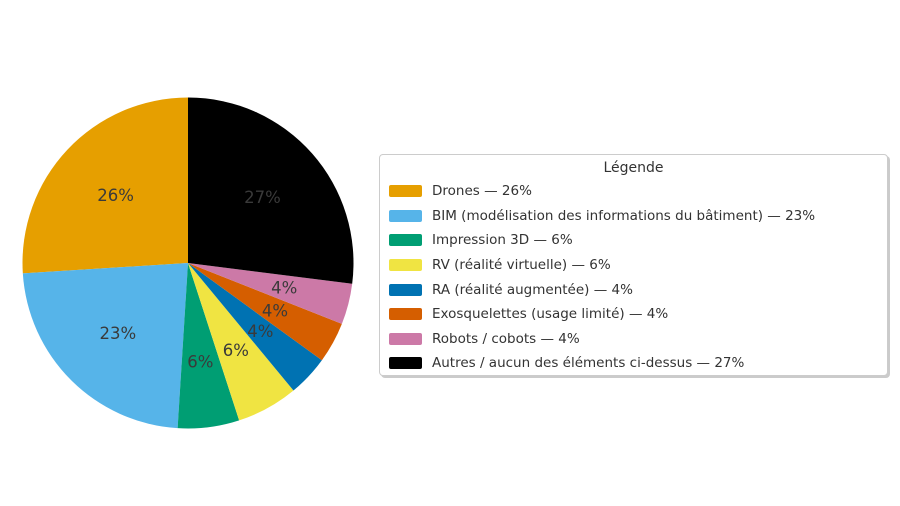  Describe the element at coordinates (236, 350) in the screenshot. I see `pie-pct-label-3: 6%` at that location.